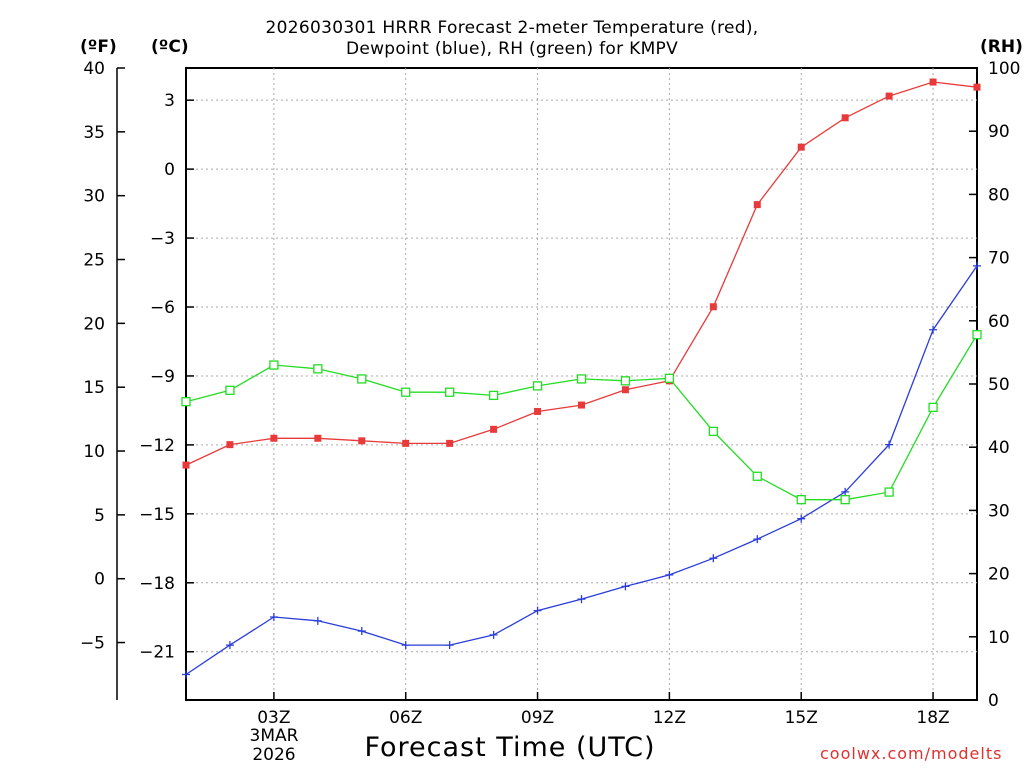 The height and width of the screenshot is (768, 1024). What do you see at coordinates (157, 446) in the screenshot?
I see `celsius-tick-label: −12` at bounding box center [157, 446].